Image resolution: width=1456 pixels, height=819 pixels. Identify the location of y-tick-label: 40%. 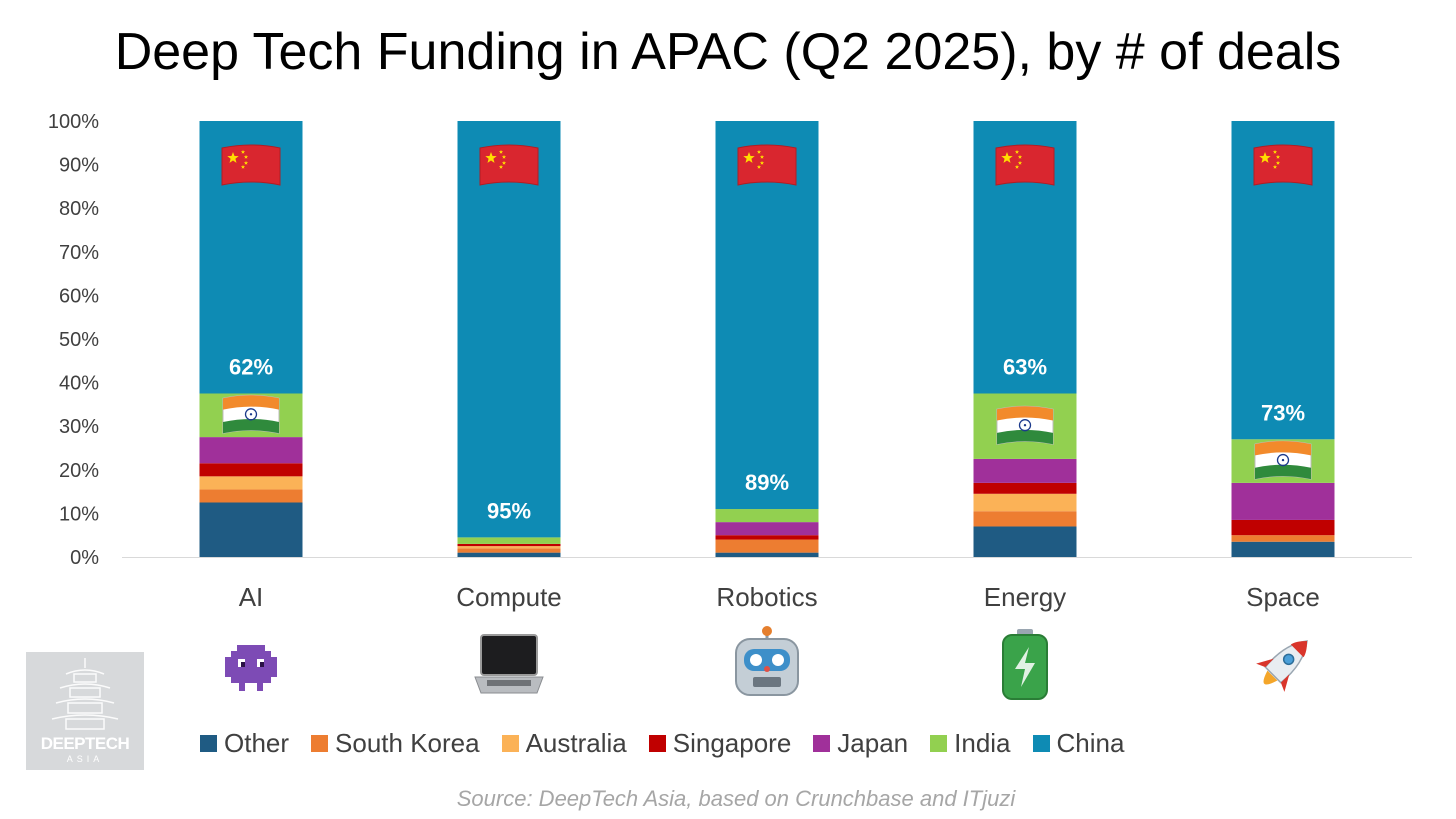
(79, 384).